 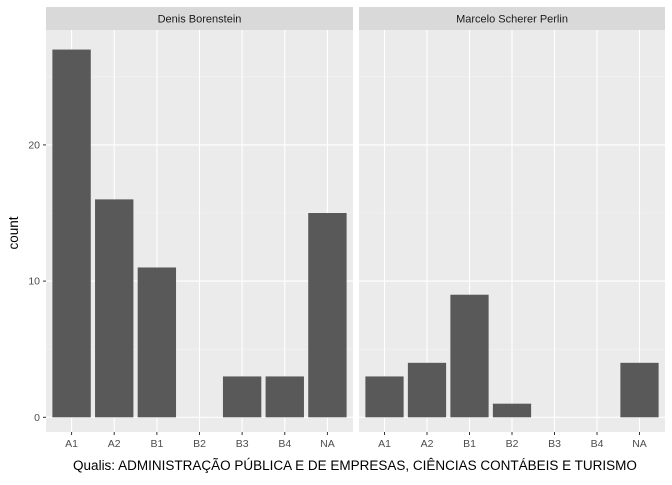 What do you see at coordinates (512, 410) in the screenshot?
I see `bar-b2` at bounding box center [512, 410].